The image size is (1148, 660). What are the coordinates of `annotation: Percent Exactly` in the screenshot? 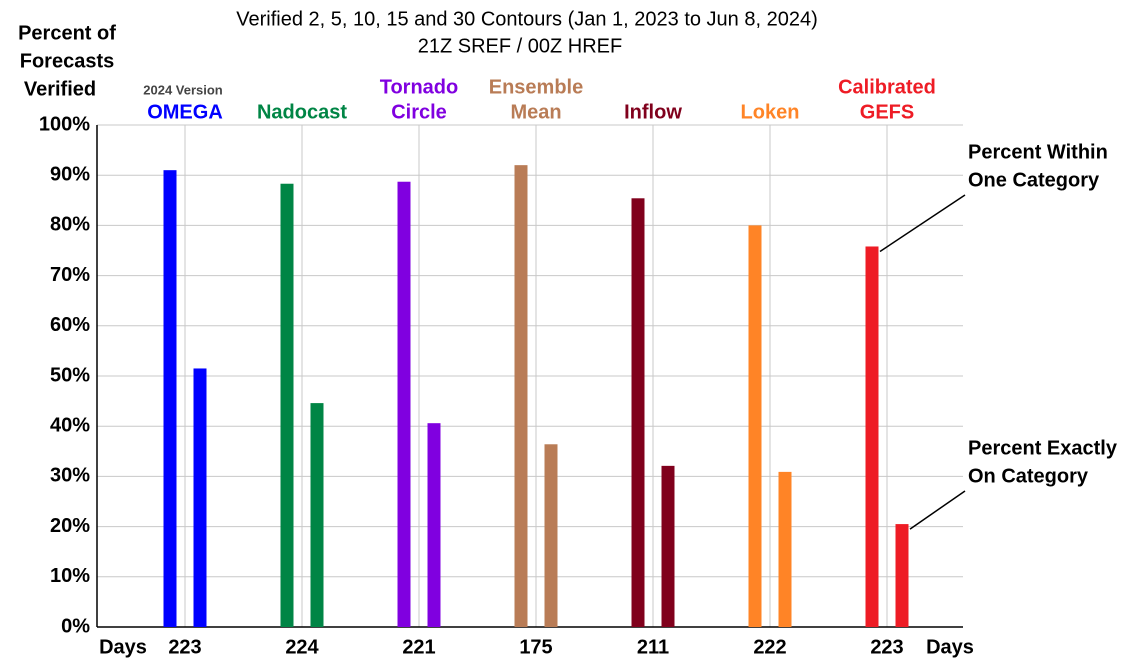 It's located at (1043, 448).